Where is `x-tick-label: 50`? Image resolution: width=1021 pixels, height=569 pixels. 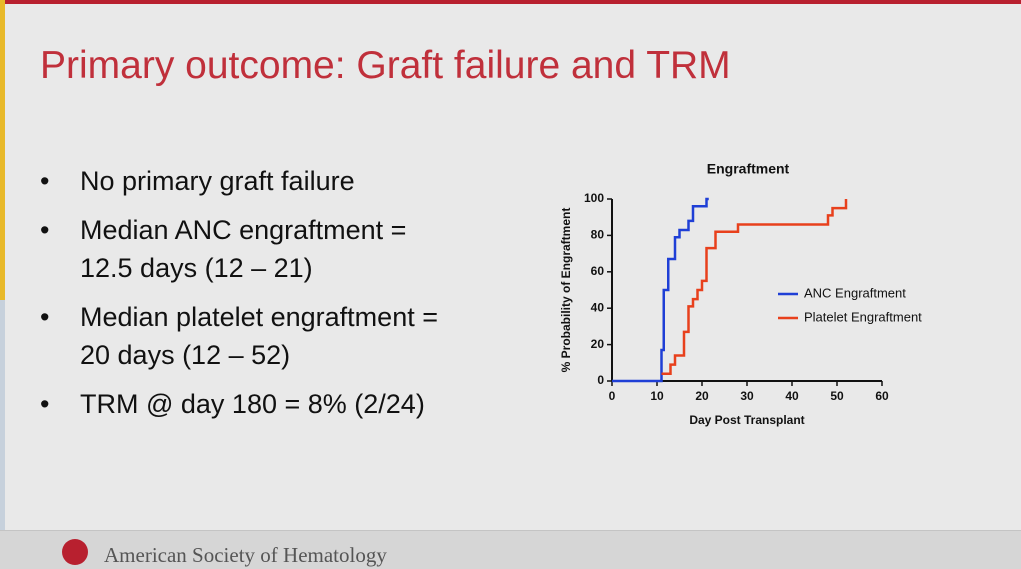
x-tick-label: 50 is located at coordinates (837, 396).